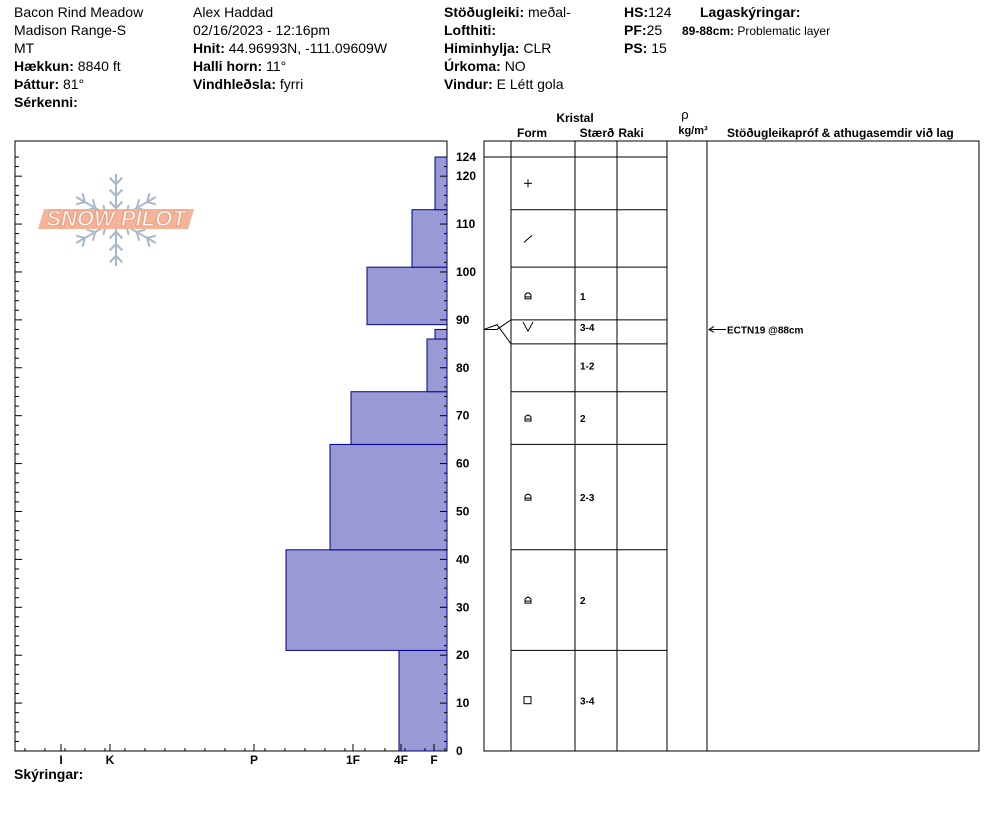 The width and height of the screenshot is (994, 840). I want to click on depth-tick-label: 110, so click(466, 224).